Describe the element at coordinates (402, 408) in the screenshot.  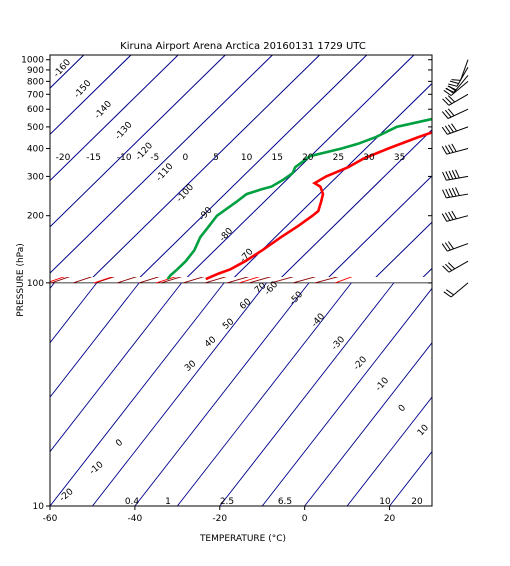
I see `isotherm-label: 0` at that location.